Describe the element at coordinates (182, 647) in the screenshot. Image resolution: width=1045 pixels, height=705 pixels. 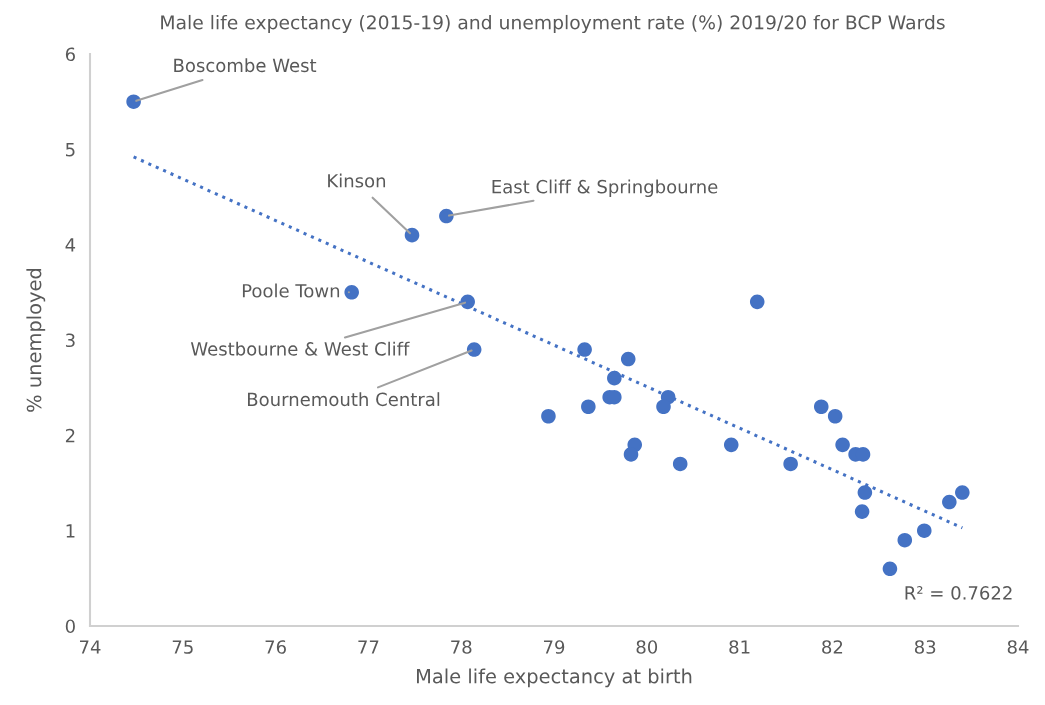
I see `x-tick-label: 75` at that location.